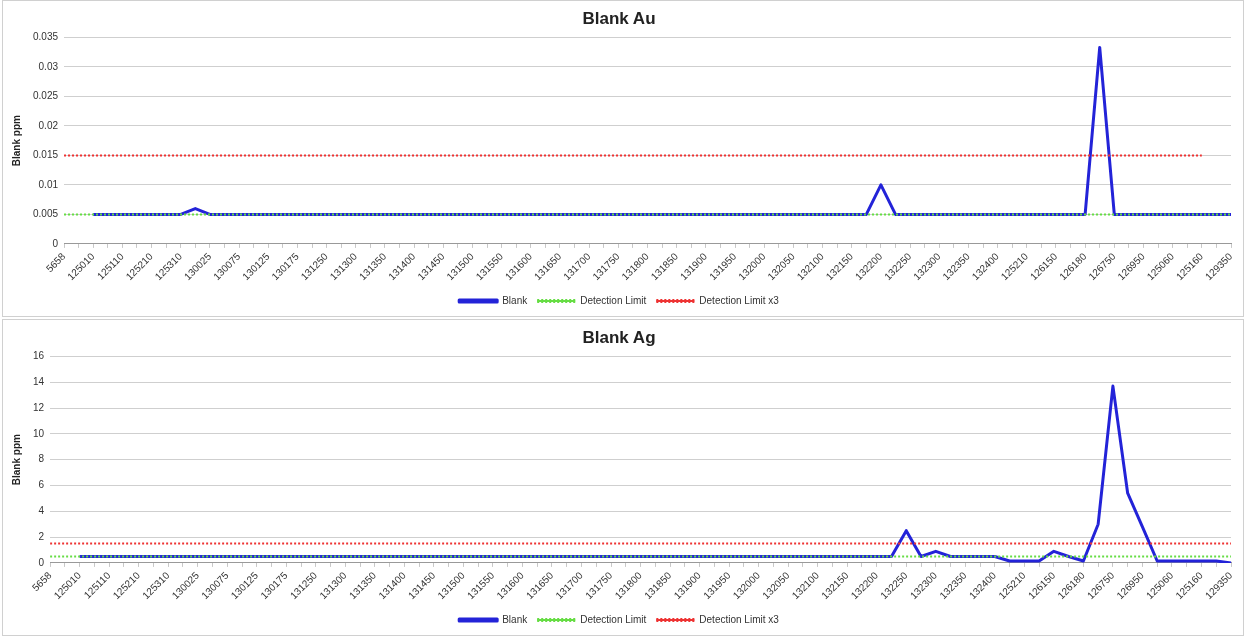  I want to click on y-tick-label: 0.005, so click(45, 214).